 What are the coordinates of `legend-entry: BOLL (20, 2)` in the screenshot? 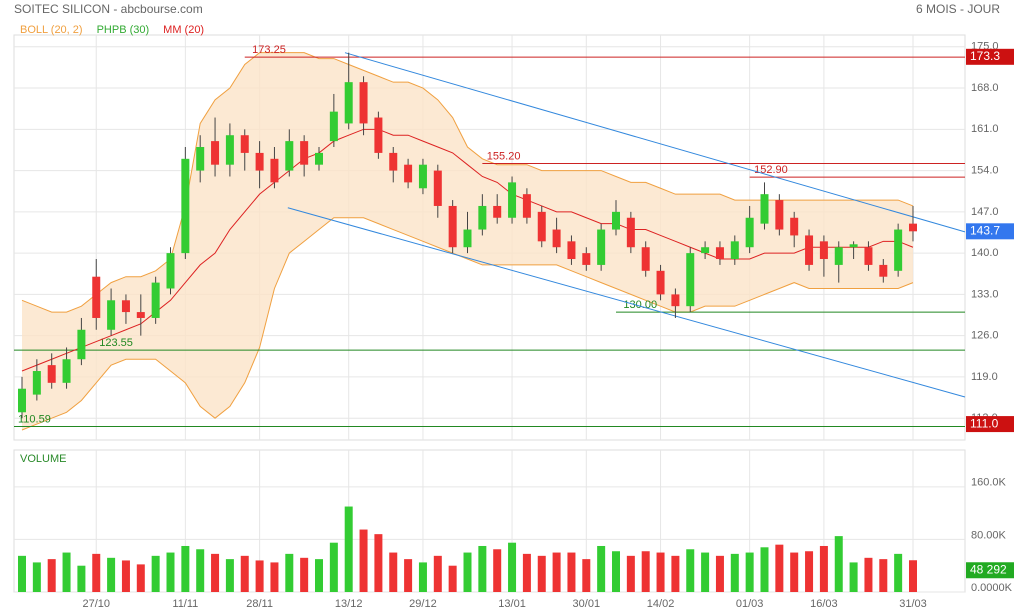 It's located at (51, 30).